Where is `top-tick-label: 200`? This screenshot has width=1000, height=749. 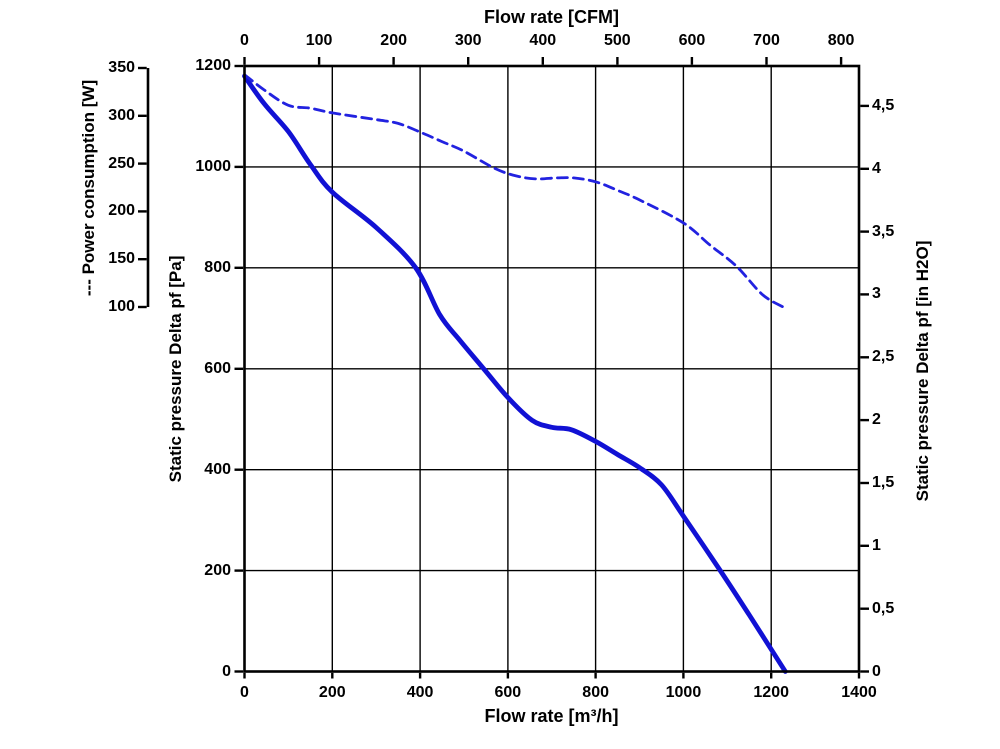 top-tick-label: 200 is located at coordinates (393, 40).